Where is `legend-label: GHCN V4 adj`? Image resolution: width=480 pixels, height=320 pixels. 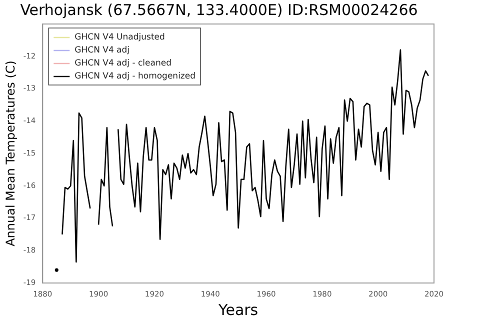 legend-label: GHCN V4 adj is located at coordinates (102, 51).